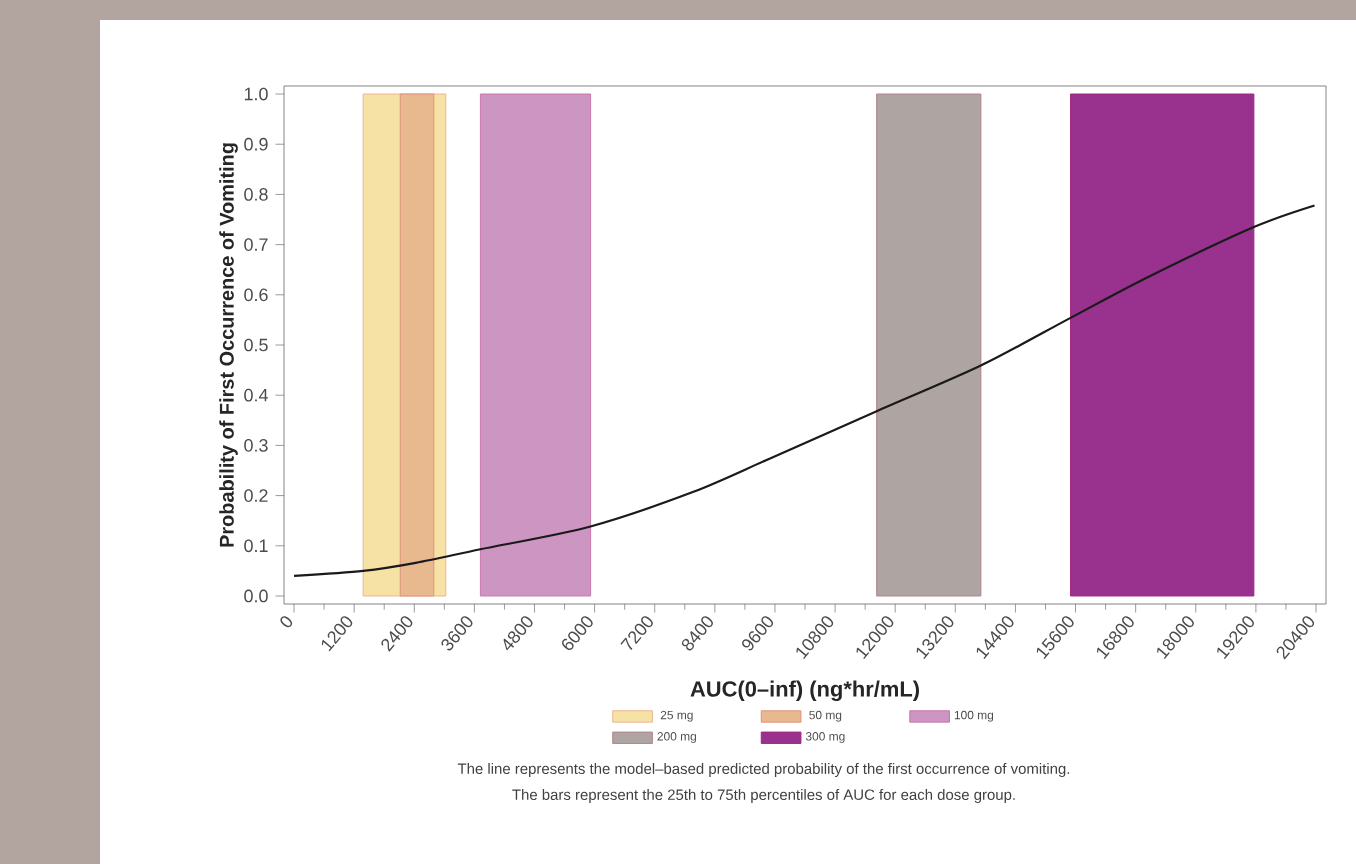  Describe the element at coordinates (256, 295) in the screenshot. I see `y-tick-label: 0.6` at that location.